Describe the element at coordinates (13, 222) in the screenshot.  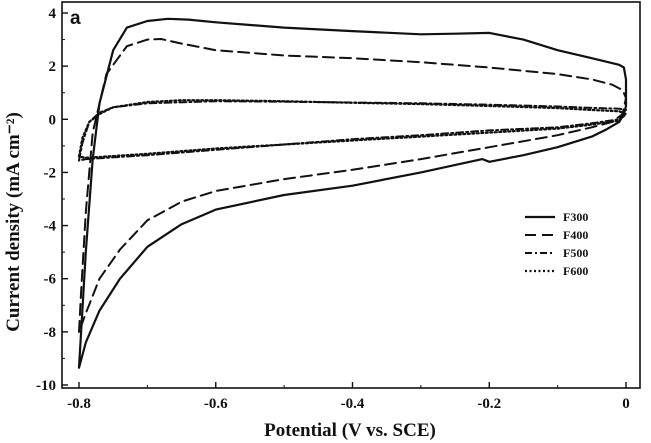
I see `y-axis-label: Current density (mA cm⁻²)` at that location.